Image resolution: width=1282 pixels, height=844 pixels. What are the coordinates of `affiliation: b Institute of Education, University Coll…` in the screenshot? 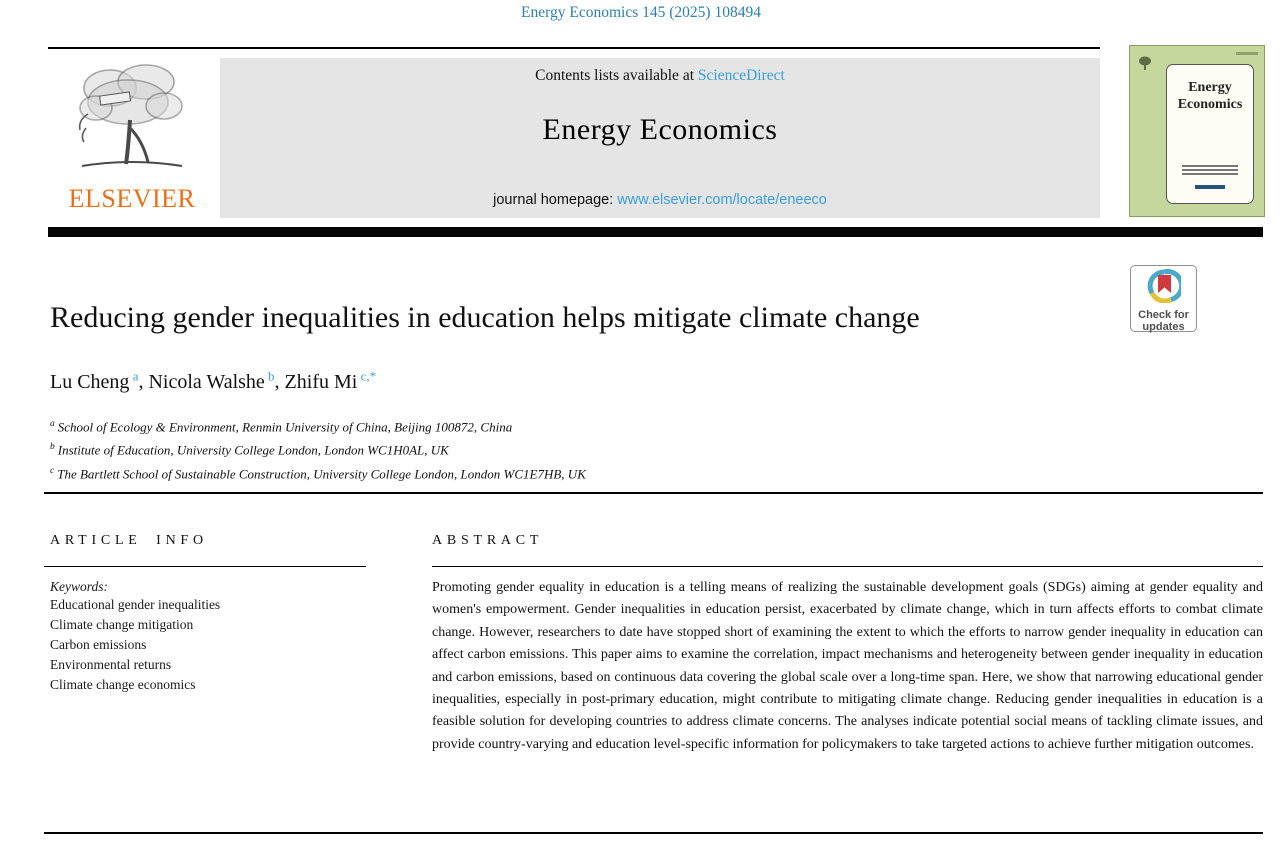 It's located at (249, 450).